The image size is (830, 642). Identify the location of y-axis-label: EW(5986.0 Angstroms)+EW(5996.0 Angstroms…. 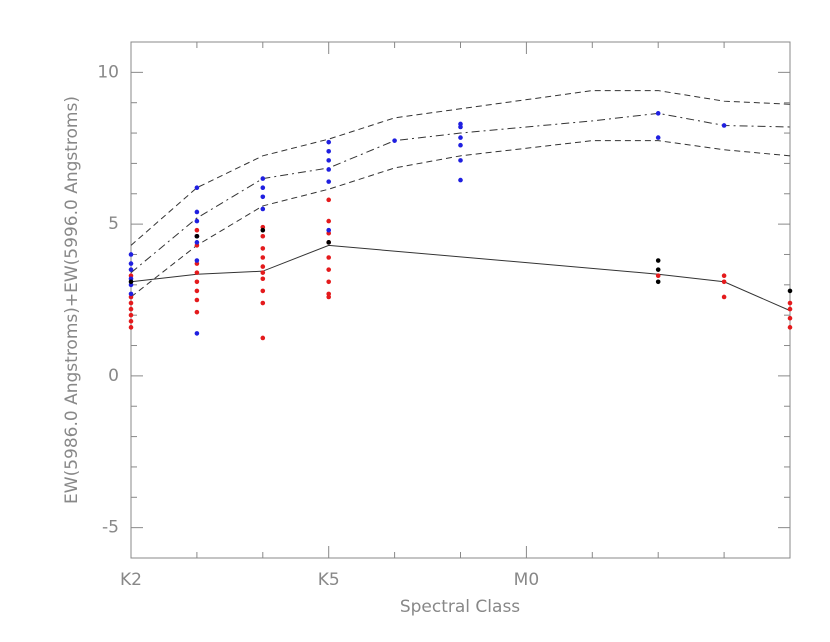
(72, 300).